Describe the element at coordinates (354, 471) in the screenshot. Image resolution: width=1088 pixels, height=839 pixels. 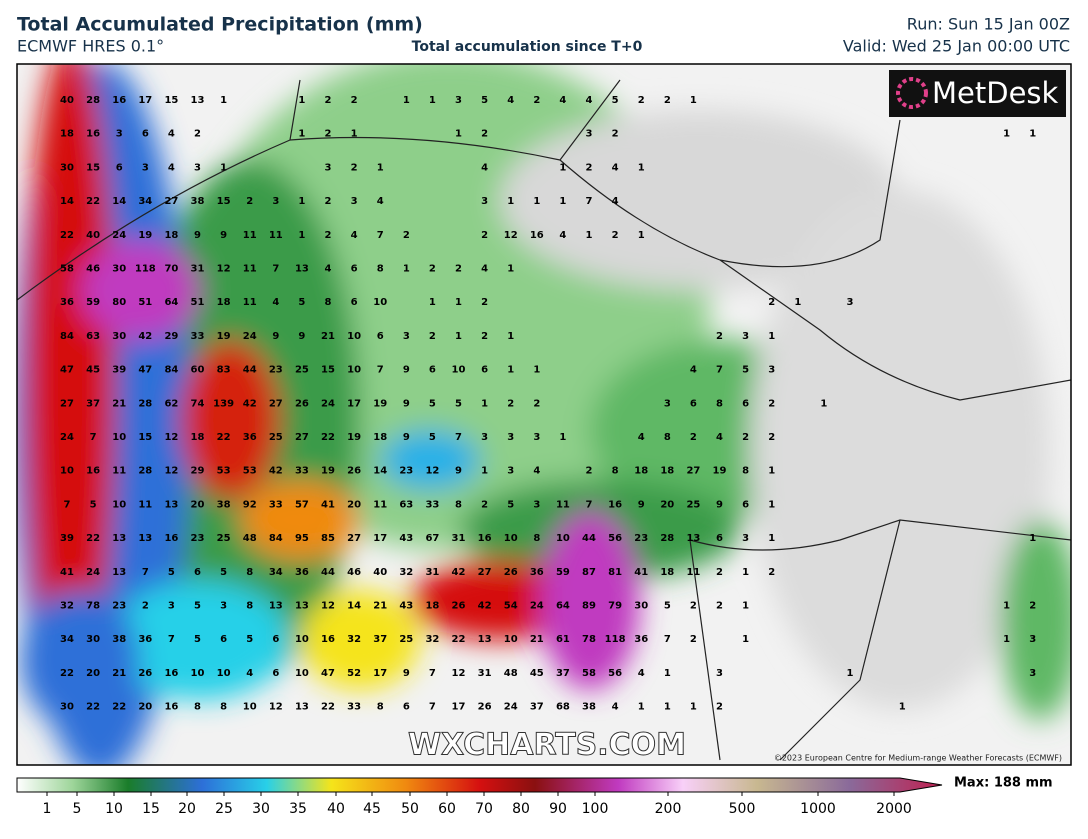
I see `grid-value: 26` at that location.